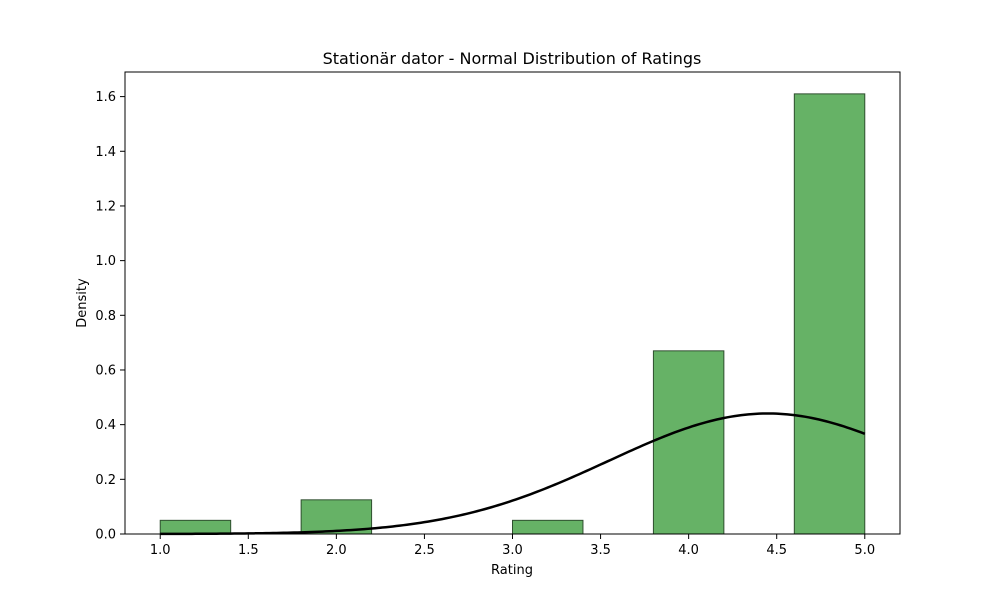  I want to click on y-tick-label: 1.0, so click(105, 261).